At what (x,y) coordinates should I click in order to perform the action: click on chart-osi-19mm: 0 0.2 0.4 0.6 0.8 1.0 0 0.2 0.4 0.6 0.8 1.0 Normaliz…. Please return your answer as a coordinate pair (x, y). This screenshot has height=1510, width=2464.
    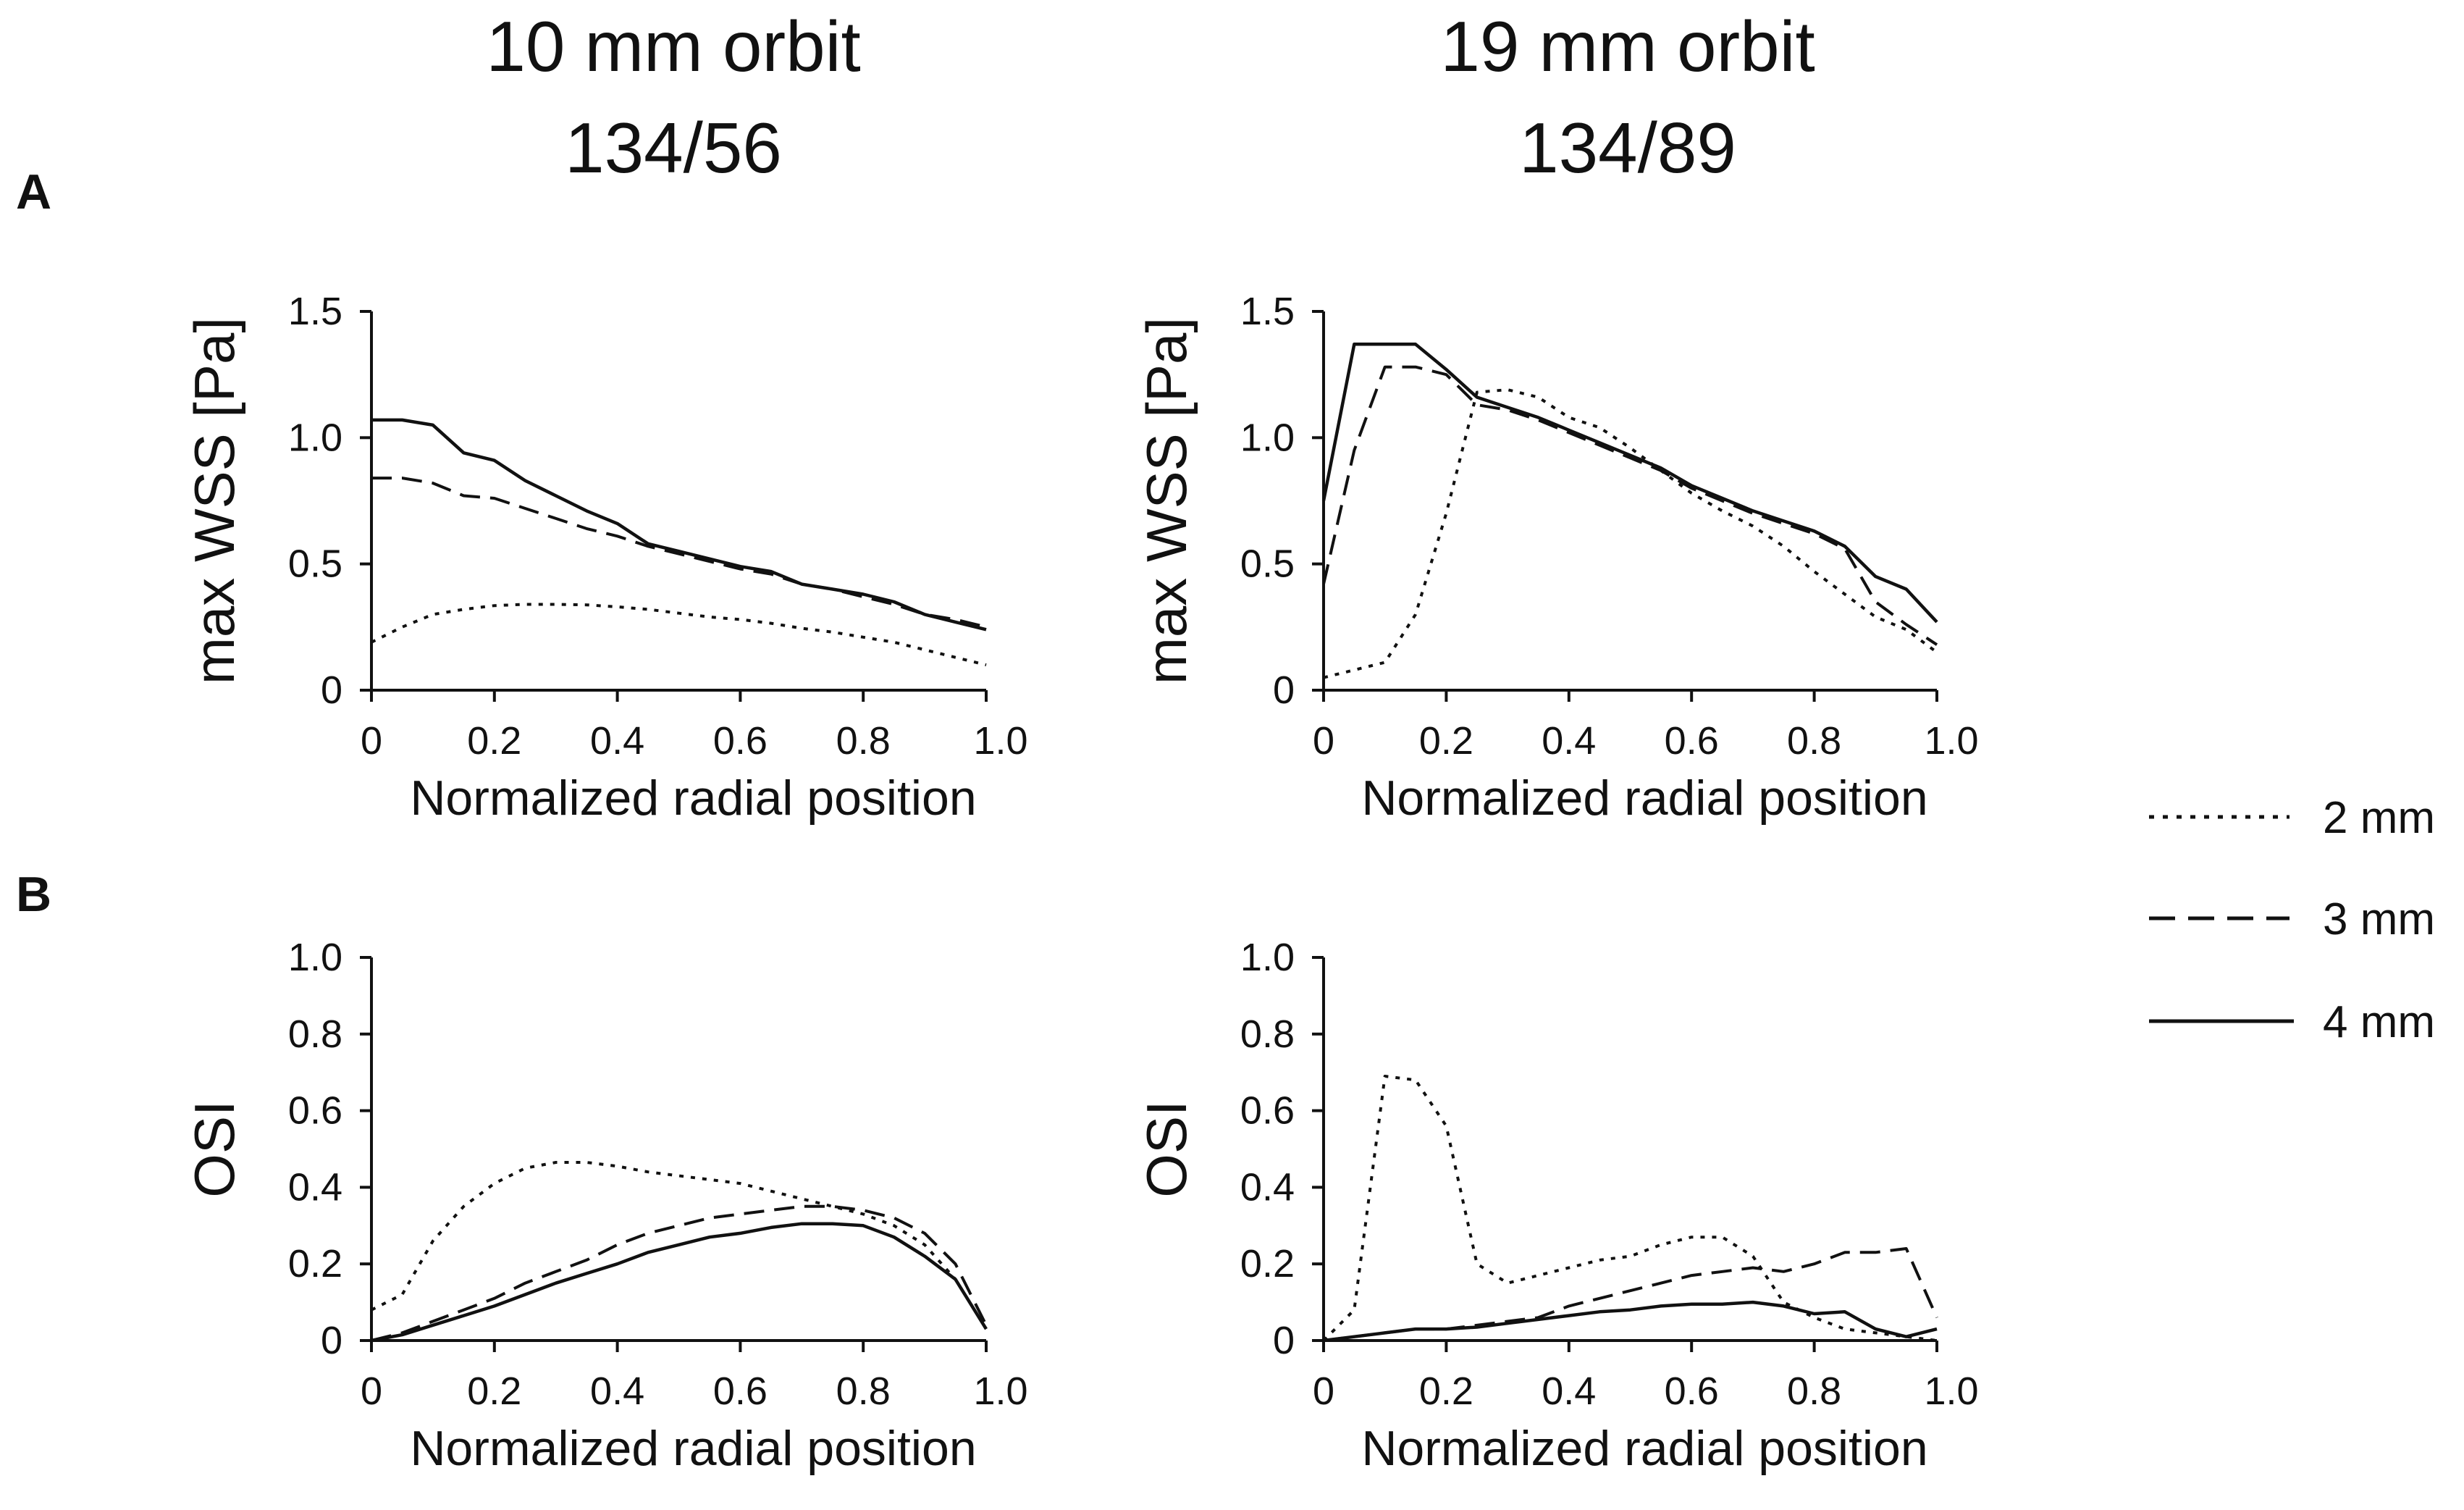
    Looking at the image, I should click on (1557, 1206).